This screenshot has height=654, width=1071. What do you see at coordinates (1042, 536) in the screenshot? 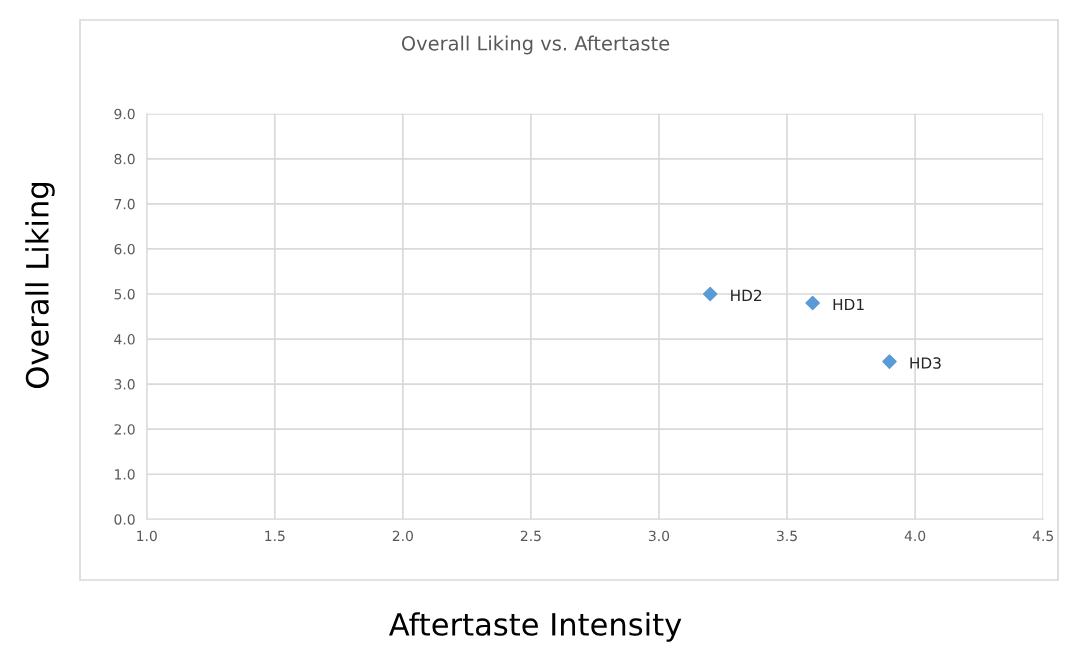
I see `x-tick-label: 4.5` at bounding box center [1042, 536].